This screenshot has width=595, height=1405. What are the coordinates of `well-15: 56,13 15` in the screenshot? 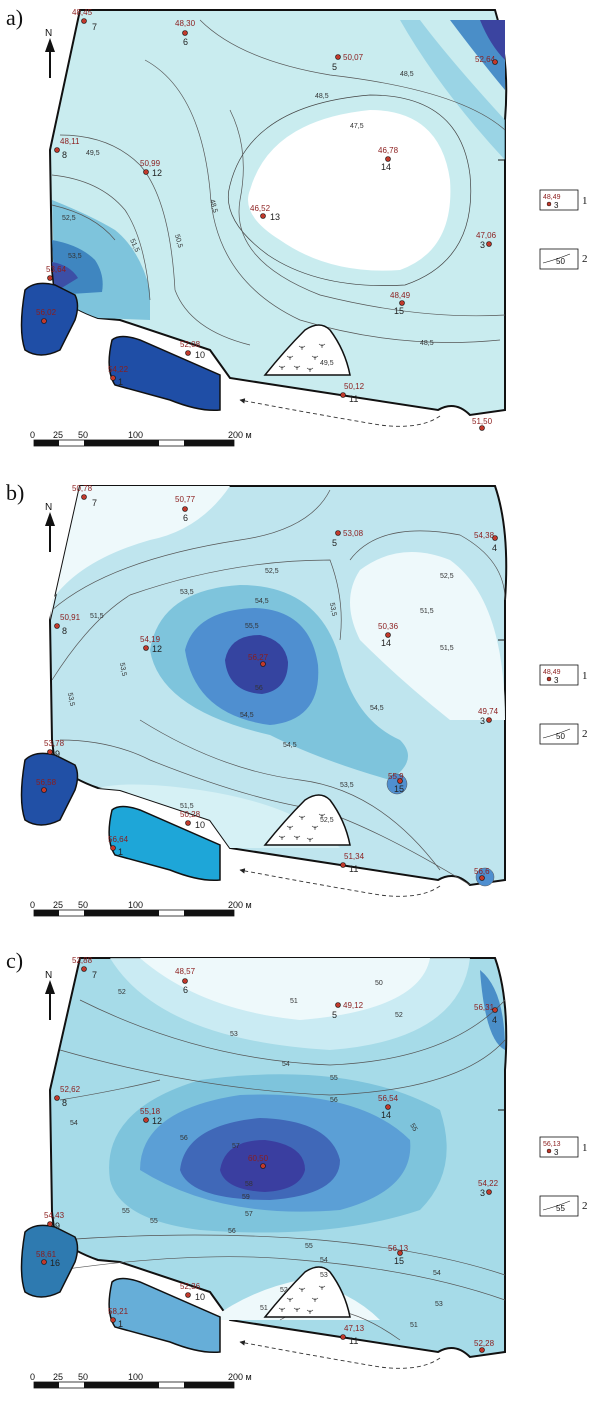 It's located at (398, 1255).